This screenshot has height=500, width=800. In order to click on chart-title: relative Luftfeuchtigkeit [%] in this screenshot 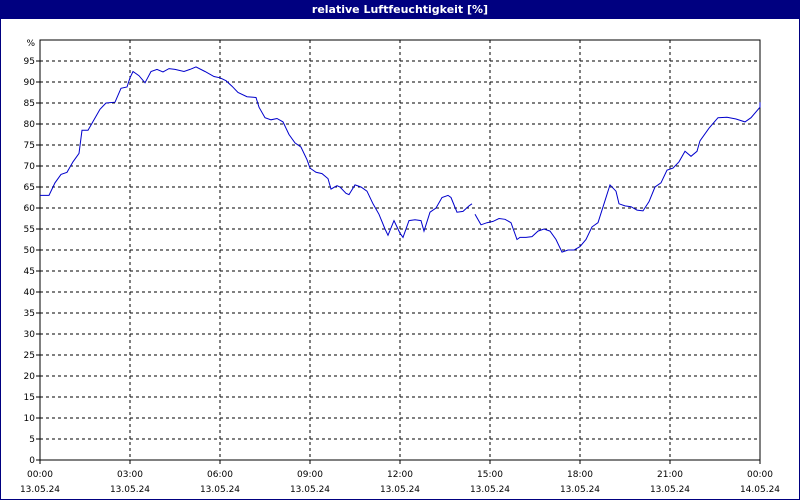, I will do `click(400, 9)`.